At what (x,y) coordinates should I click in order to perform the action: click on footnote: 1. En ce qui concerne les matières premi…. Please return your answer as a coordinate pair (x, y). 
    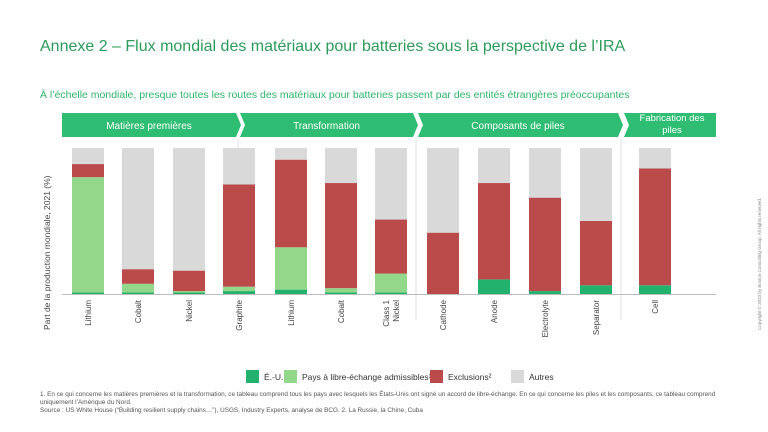
    Looking at the image, I should click on (380, 403).